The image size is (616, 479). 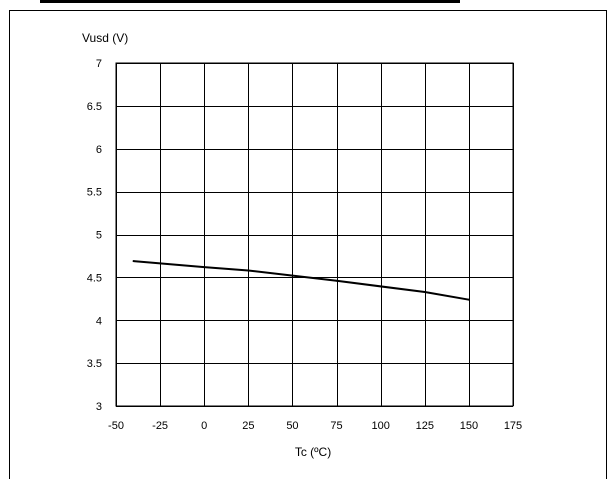 What do you see at coordinates (513, 426) in the screenshot?
I see `x-tick-label: 175` at bounding box center [513, 426].